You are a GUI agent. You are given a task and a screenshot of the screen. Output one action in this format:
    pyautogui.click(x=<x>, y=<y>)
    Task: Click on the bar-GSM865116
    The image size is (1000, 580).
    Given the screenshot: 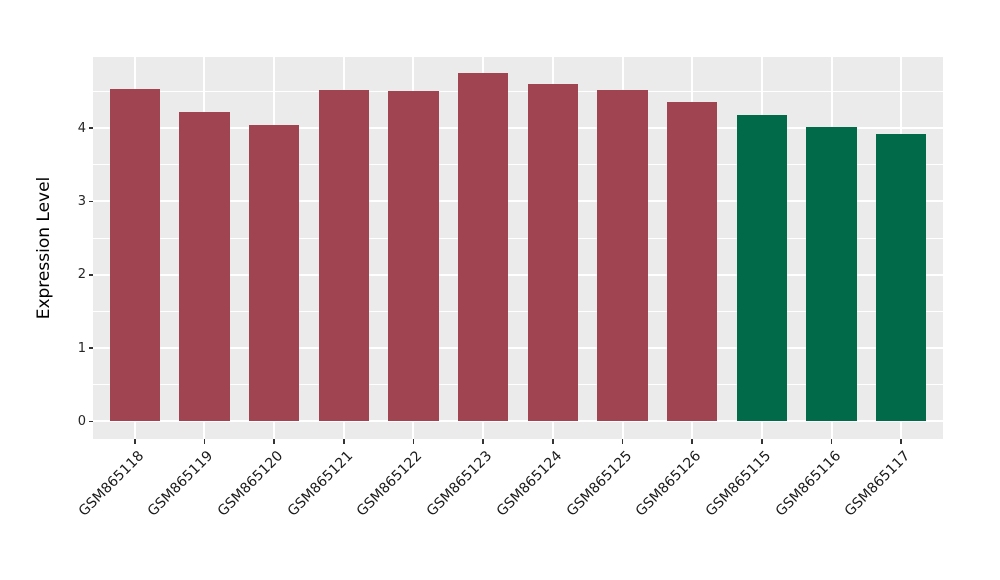 What is the action you would take?
    pyautogui.click(x=831, y=274)
    